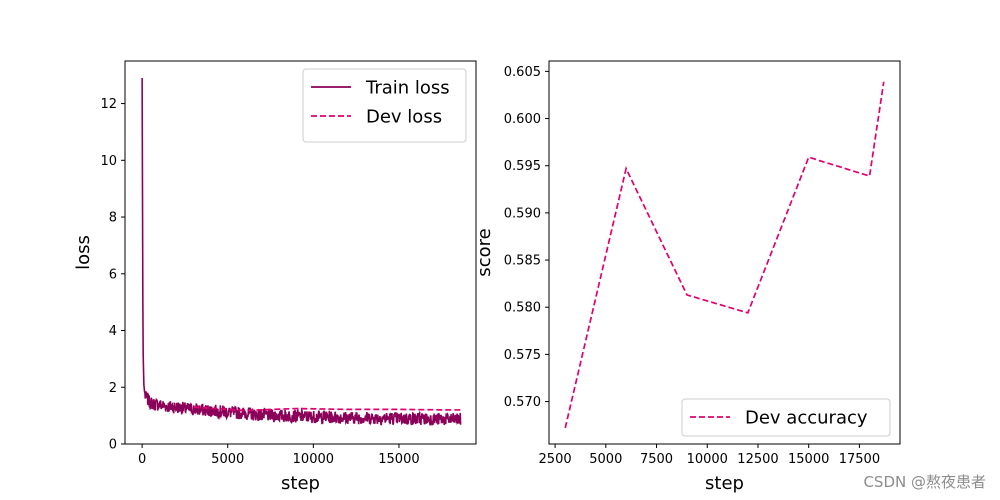 The image size is (1000, 500). I want to click on legend-label: Dev loss, so click(404, 117).